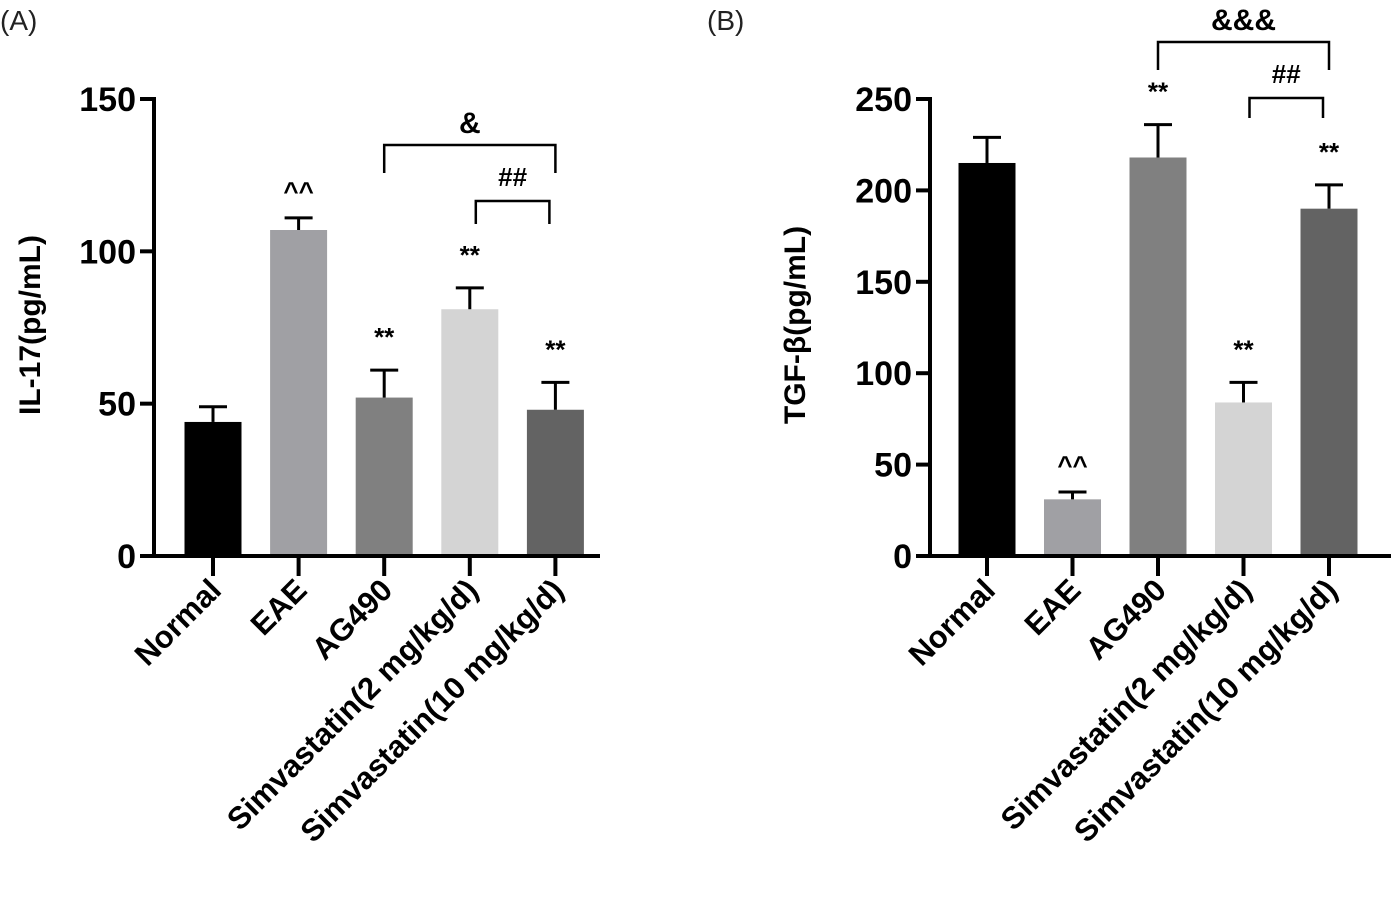  What do you see at coordinates (883, 191) in the screenshot?
I see `y-tick-label: 200` at bounding box center [883, 191].